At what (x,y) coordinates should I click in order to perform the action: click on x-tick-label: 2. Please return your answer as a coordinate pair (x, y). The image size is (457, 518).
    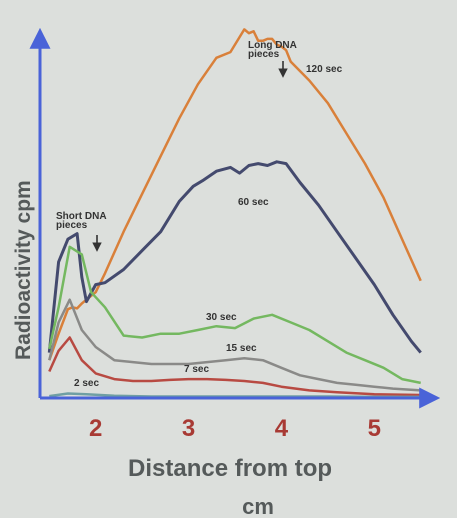
    Looking at the image, I should click on (95, 428).